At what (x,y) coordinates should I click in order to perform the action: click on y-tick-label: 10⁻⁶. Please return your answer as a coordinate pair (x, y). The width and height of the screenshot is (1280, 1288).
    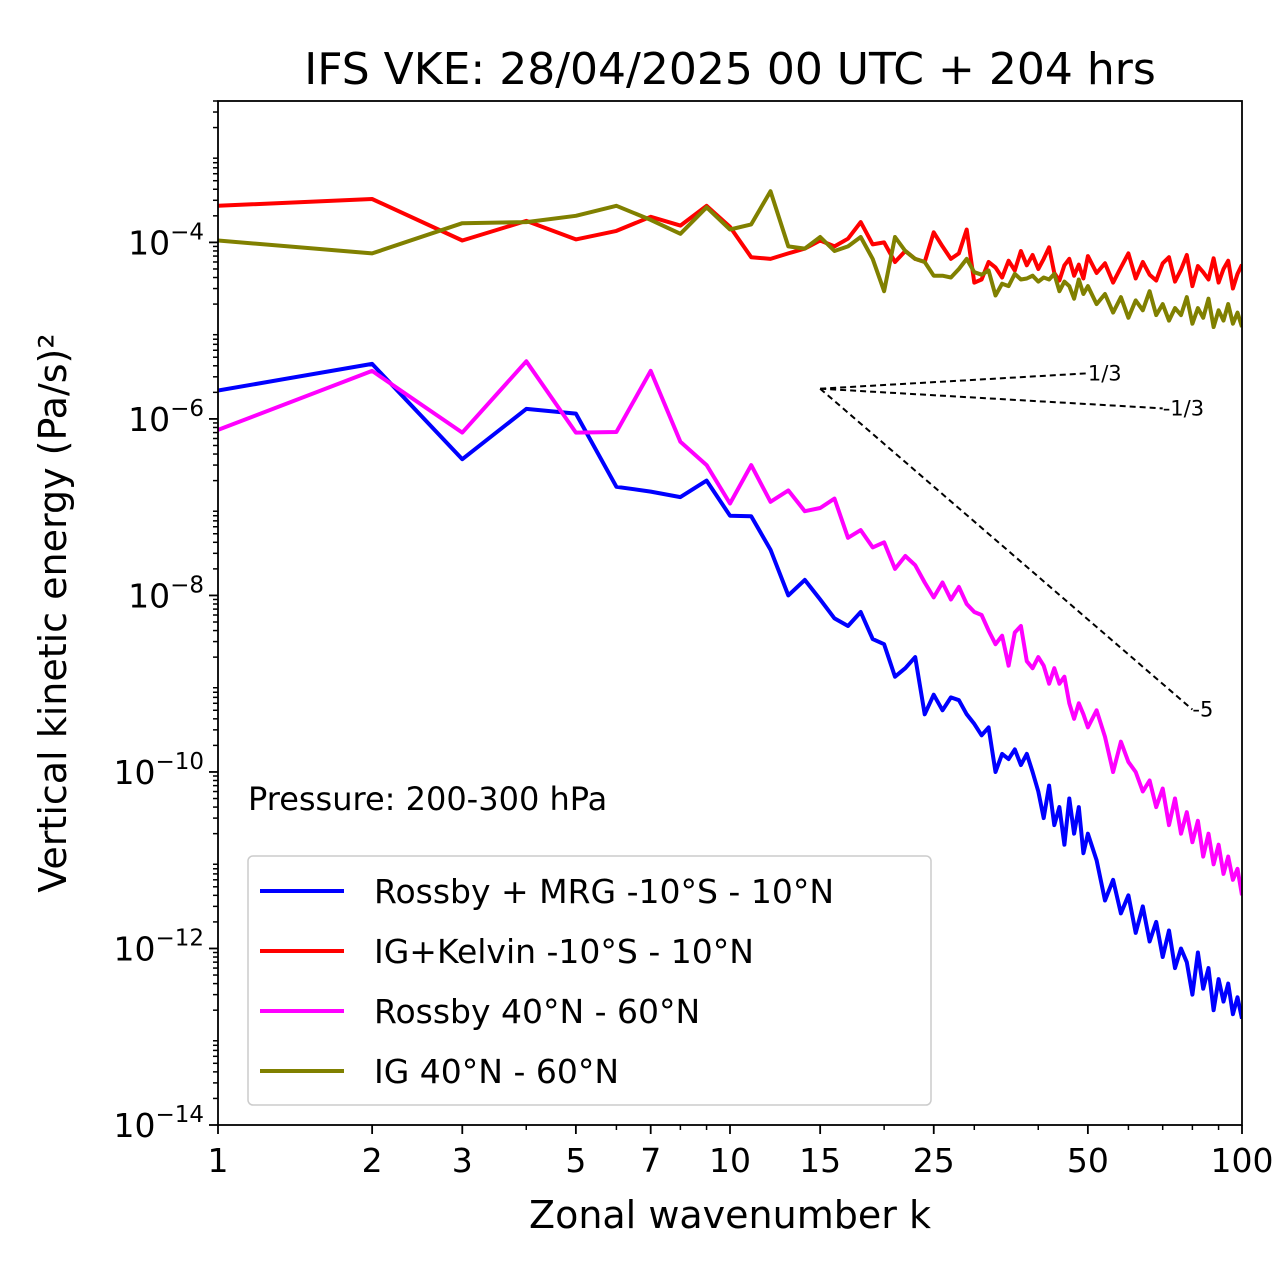
    Looking at the image, I should click on (166, 417).